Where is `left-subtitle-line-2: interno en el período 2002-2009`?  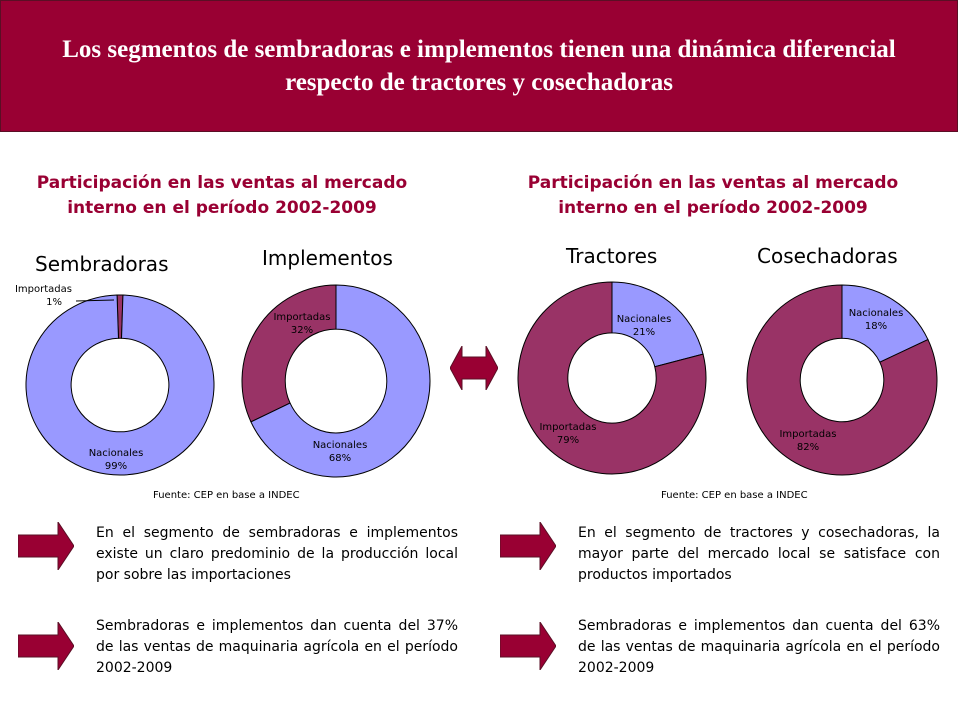
left-subtitle-line-2: interno en el período 2002-2009 is located at coordinates (222, 208).